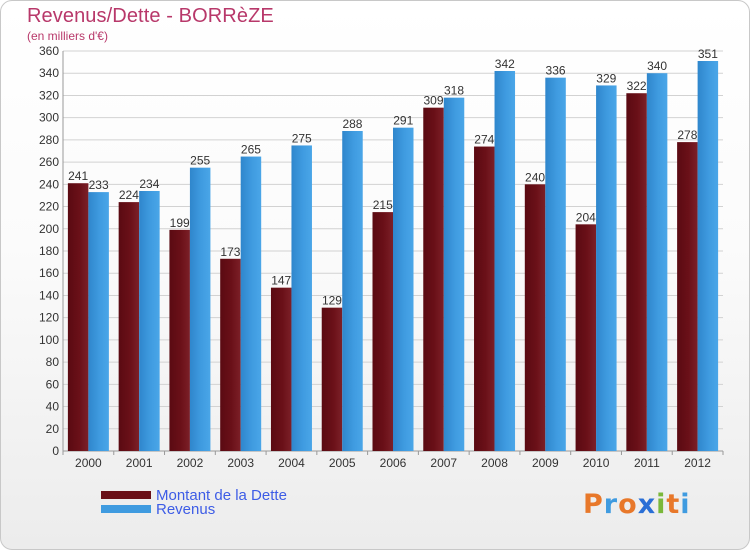 The width and height of the screenshot is (750, 550). Describe the element at coordinates (647, 463) in the screenshot. I see `x-tick-label: 2011` at that location.